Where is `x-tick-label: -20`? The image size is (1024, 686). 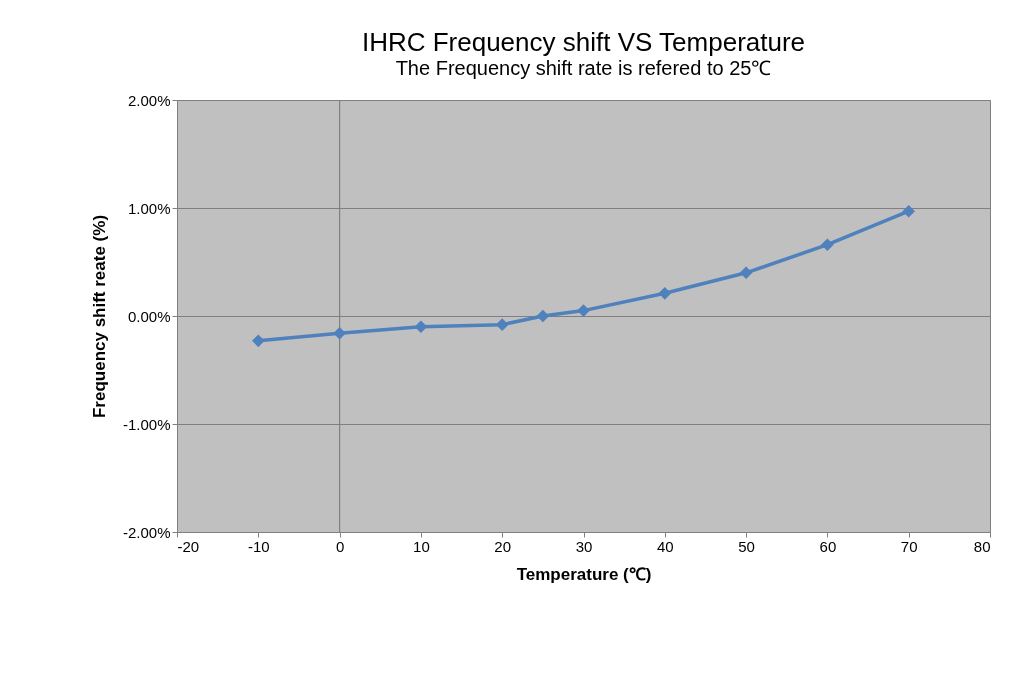 x-tick-label: -20 is located at coordinates (188, 546).